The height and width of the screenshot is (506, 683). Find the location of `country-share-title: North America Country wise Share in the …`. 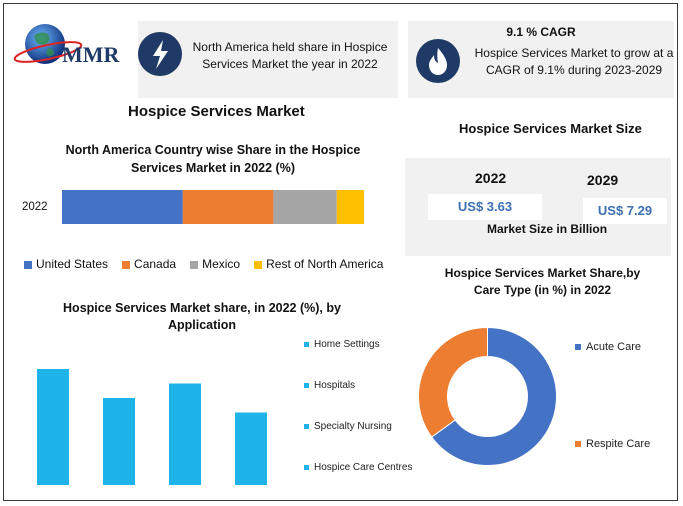

country-share-title: North America Country wise Share in the … is located at coordinates (213, 159).